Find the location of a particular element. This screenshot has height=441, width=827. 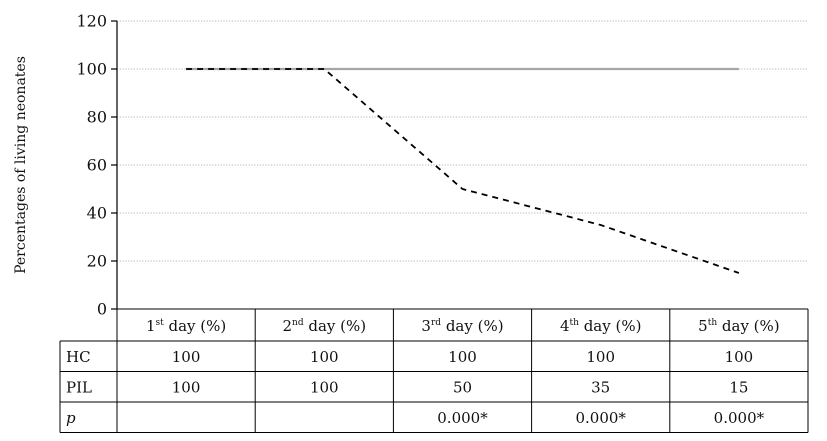

table-cell: 35 is located at coordinates (600, 388).